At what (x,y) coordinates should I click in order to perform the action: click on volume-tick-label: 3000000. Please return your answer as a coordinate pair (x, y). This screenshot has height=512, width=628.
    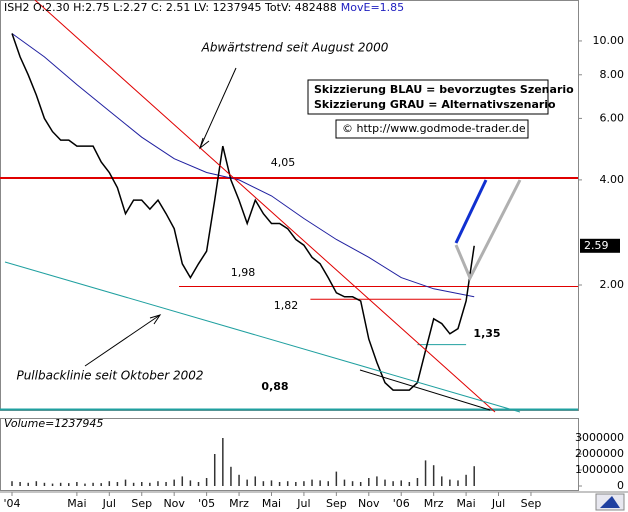
    Looking at the image, I should click on (599, 437).